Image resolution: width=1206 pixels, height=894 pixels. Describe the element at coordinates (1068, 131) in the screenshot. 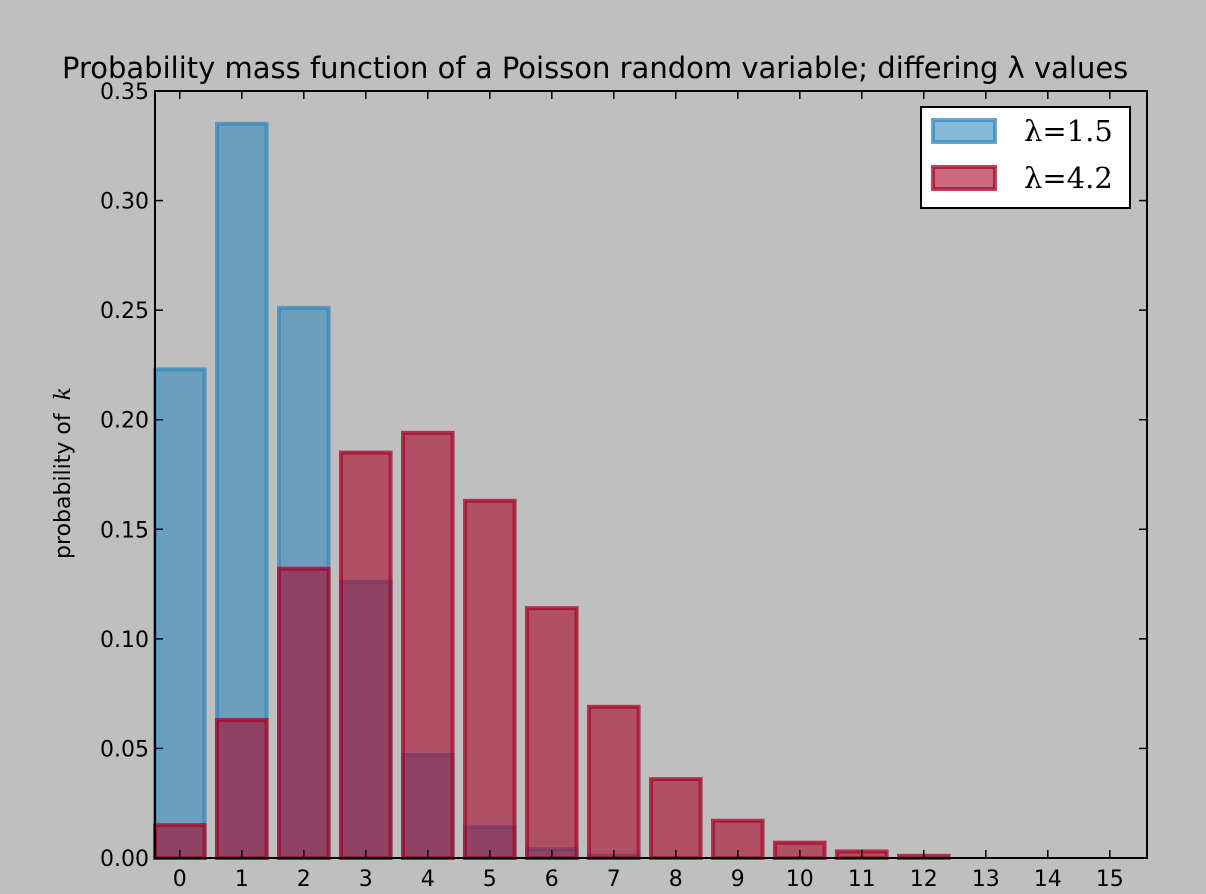

I see `legend-label-0: λ=1.5` at that location.